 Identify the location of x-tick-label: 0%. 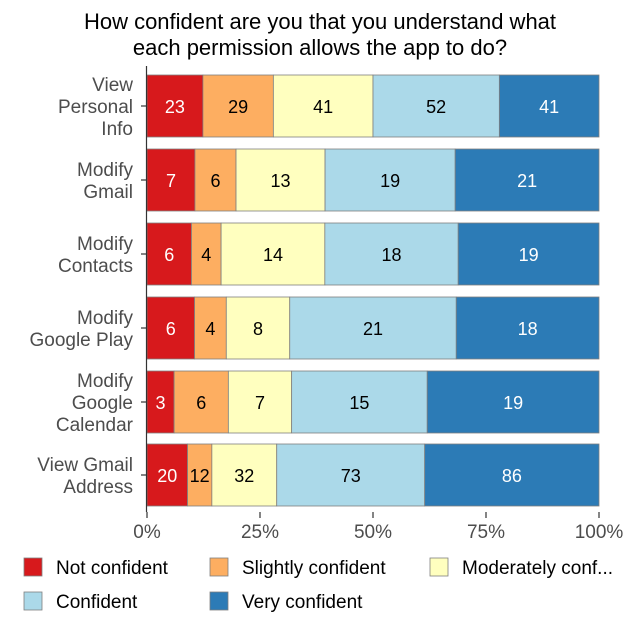
(147, 532).